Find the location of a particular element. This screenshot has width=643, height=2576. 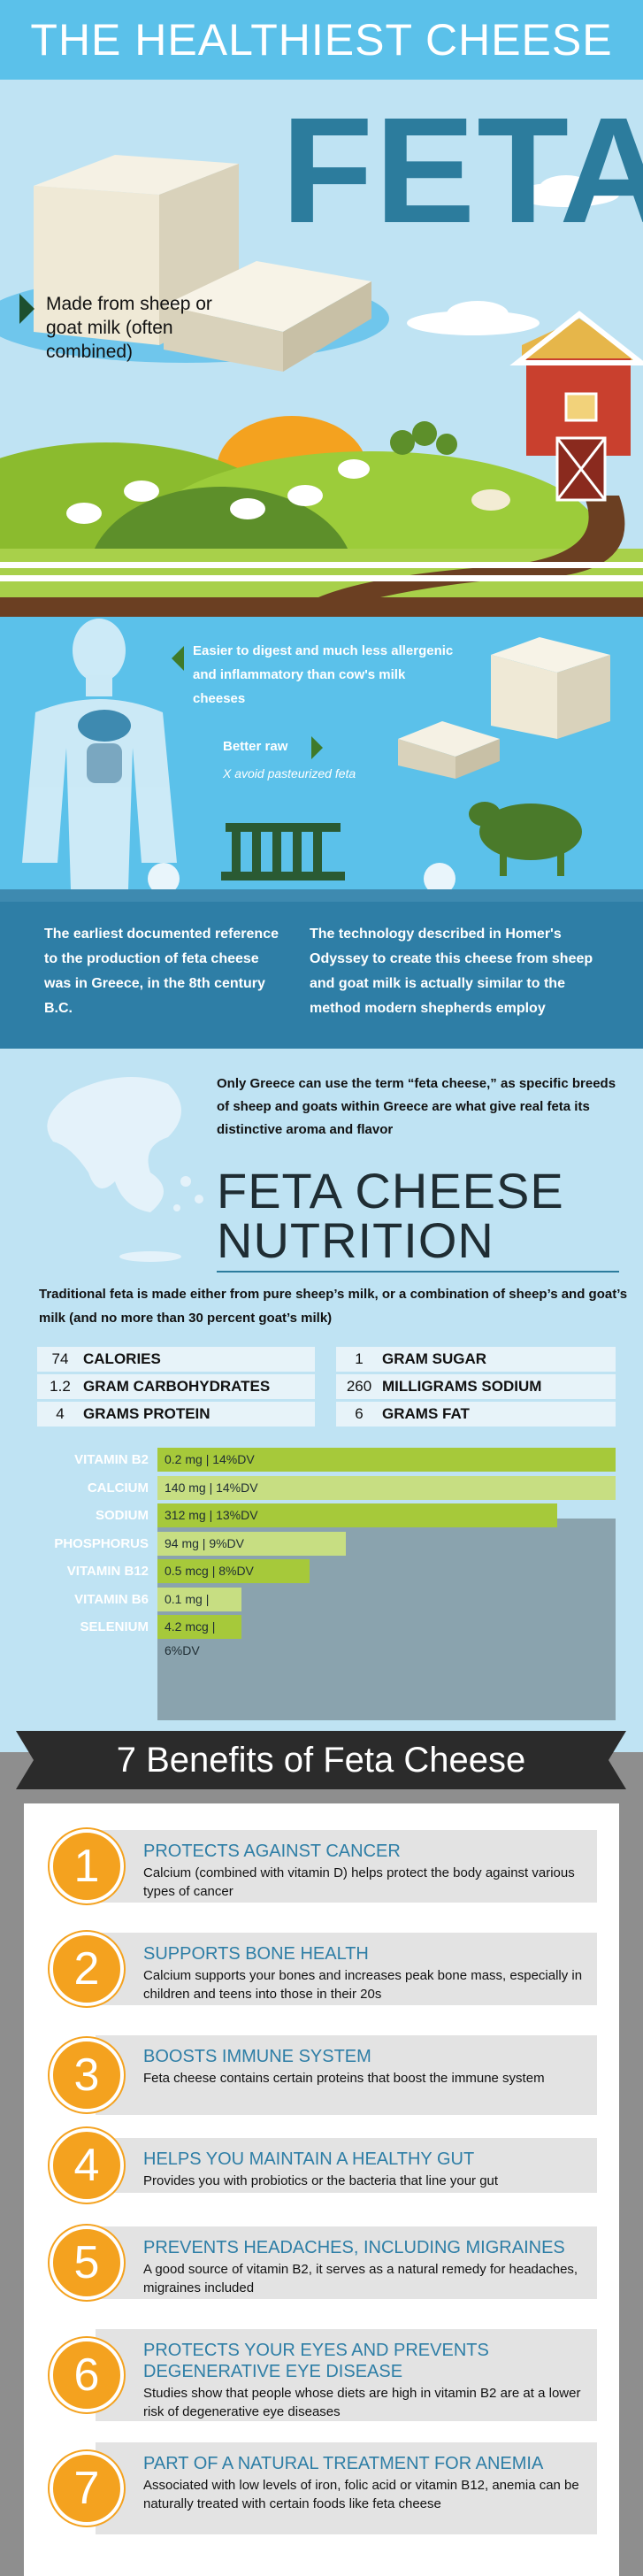

benefit-number-badge: 4 is located at coordinates (87, 2165).